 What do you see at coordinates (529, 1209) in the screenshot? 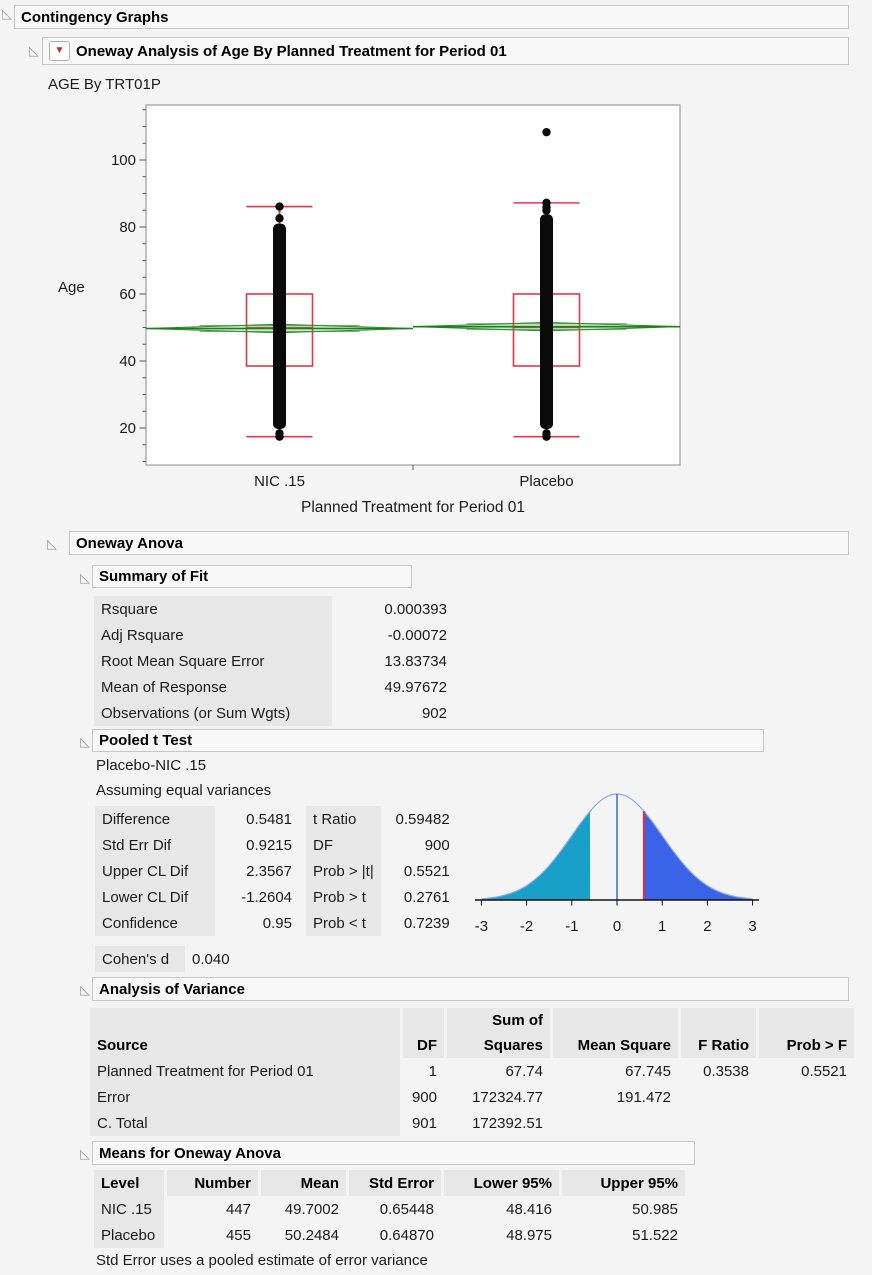
I see `cell-value: 48.416` at bounding box center [529, 1209].